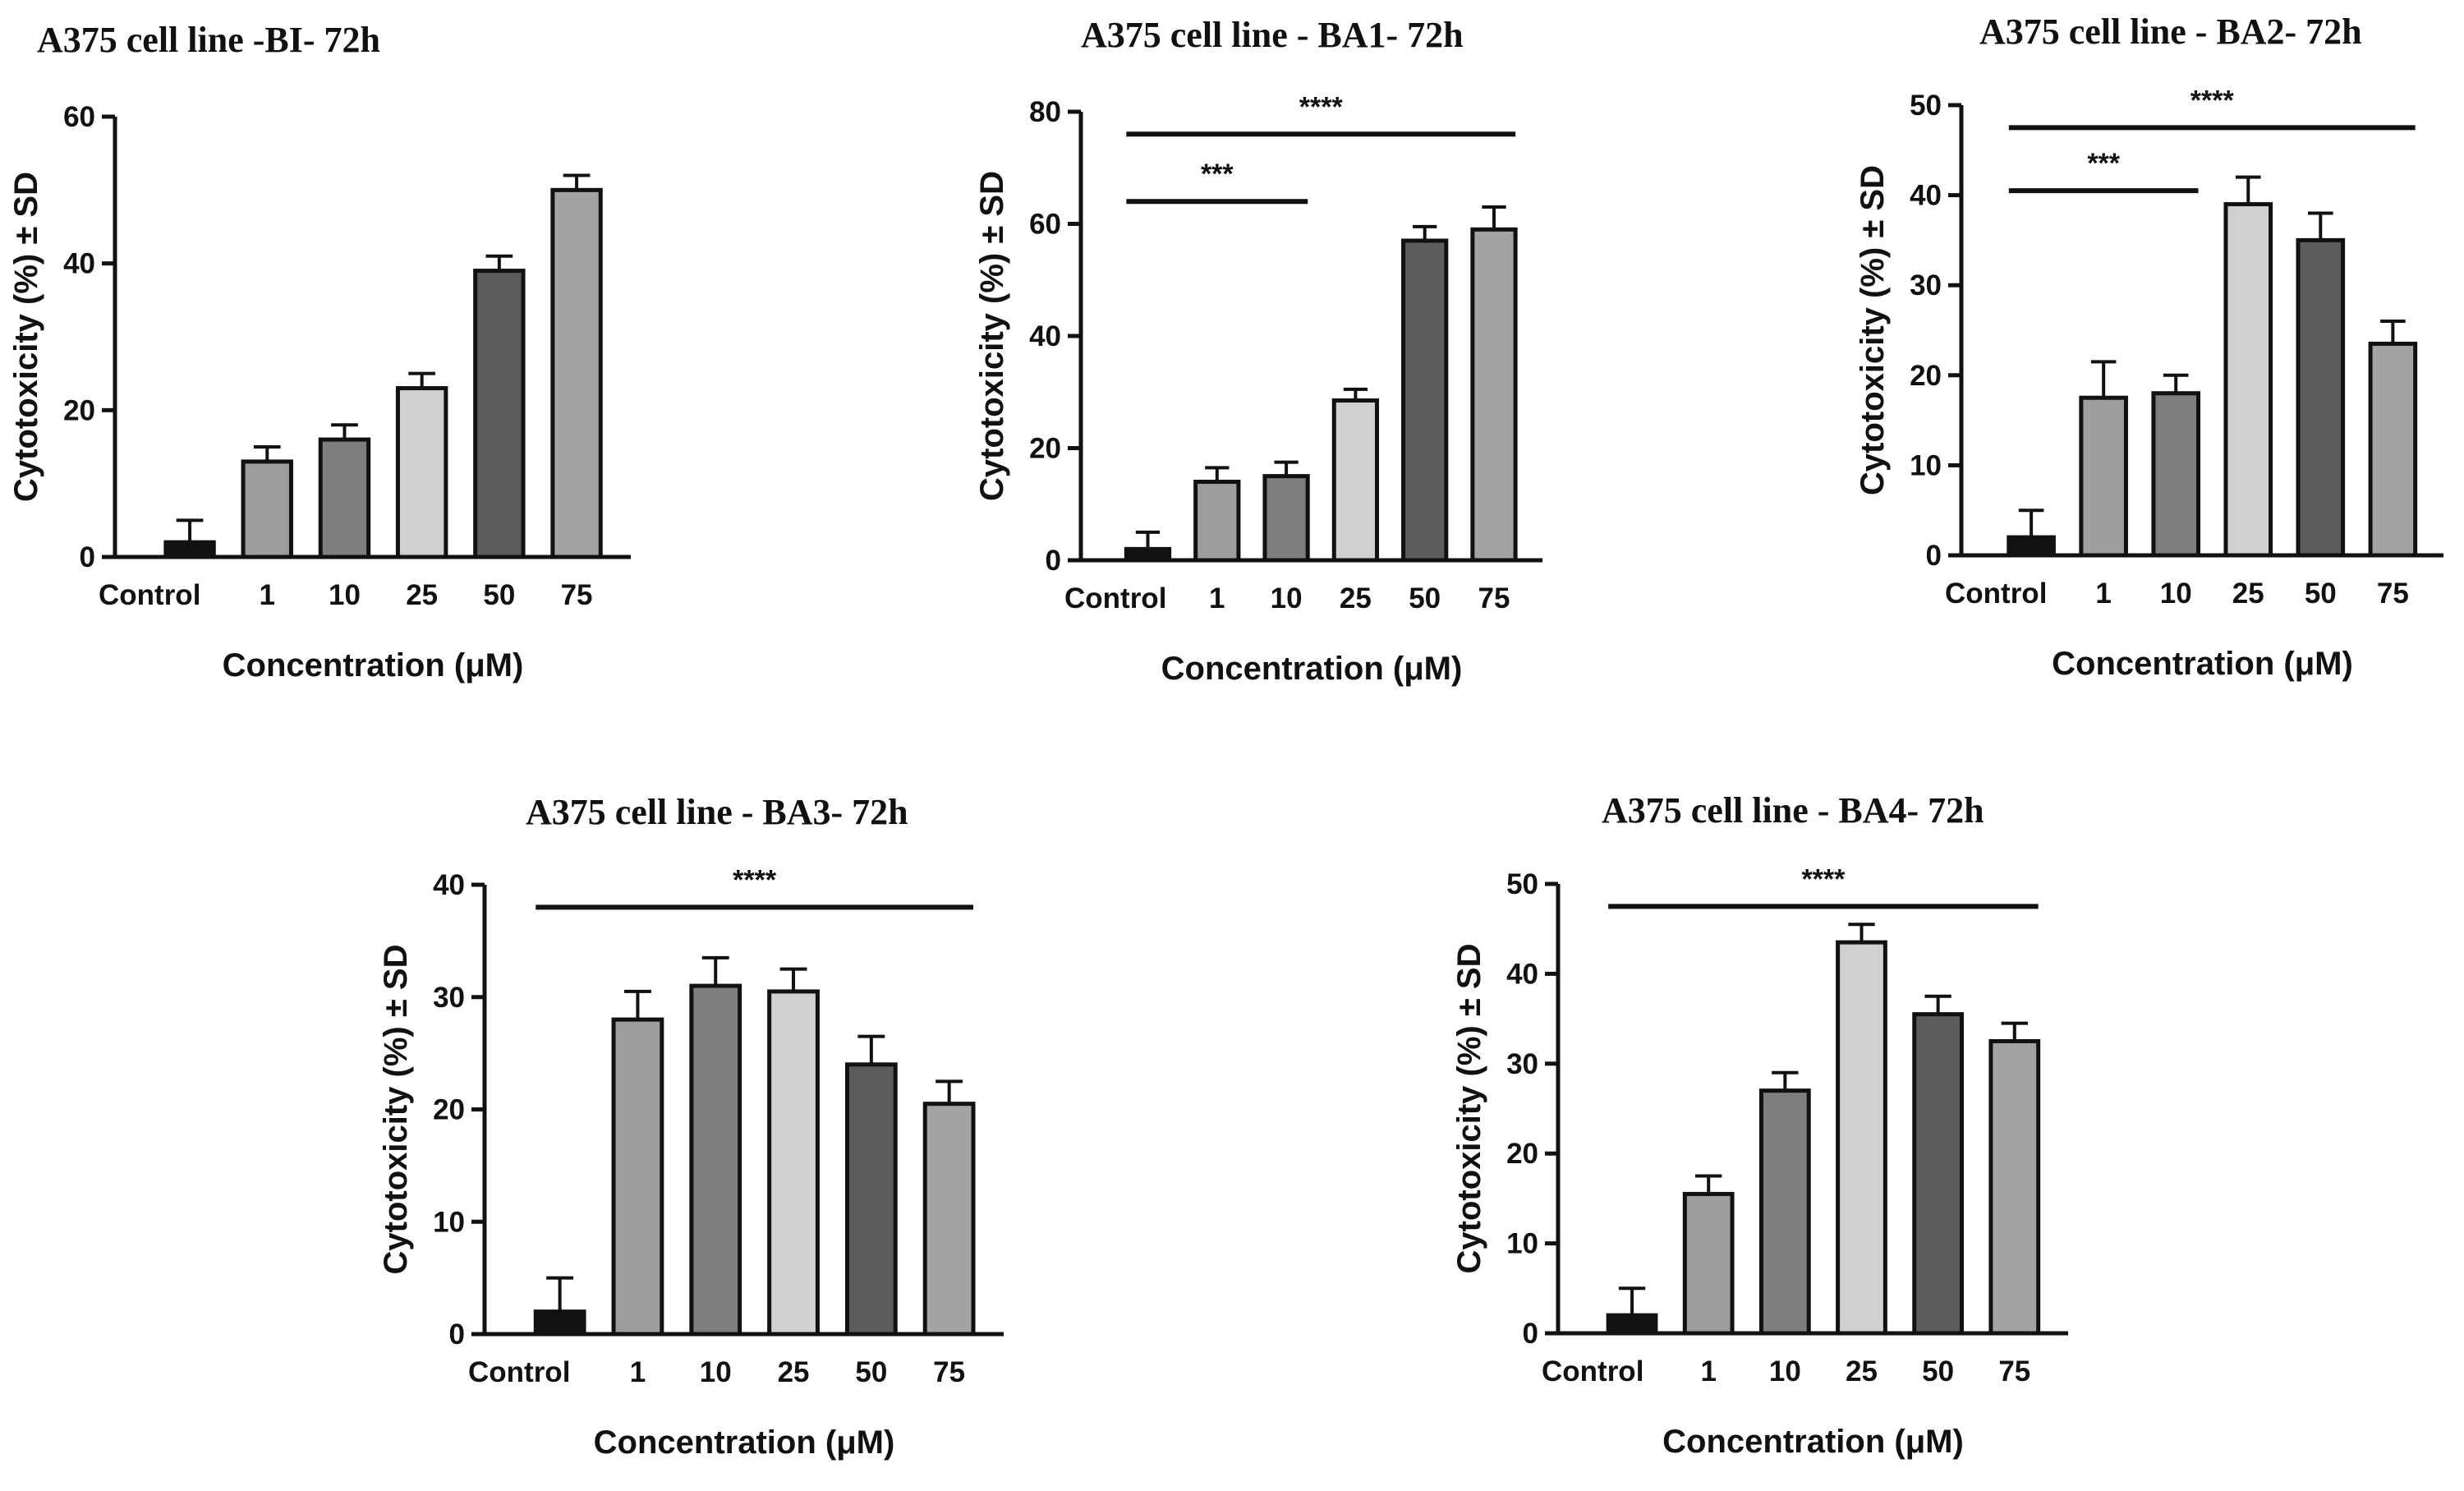 This screenshot has width=2464, height=1491. I want to click on panel-title: A375 cell line - BA4- 72h, so click(1793, 810).